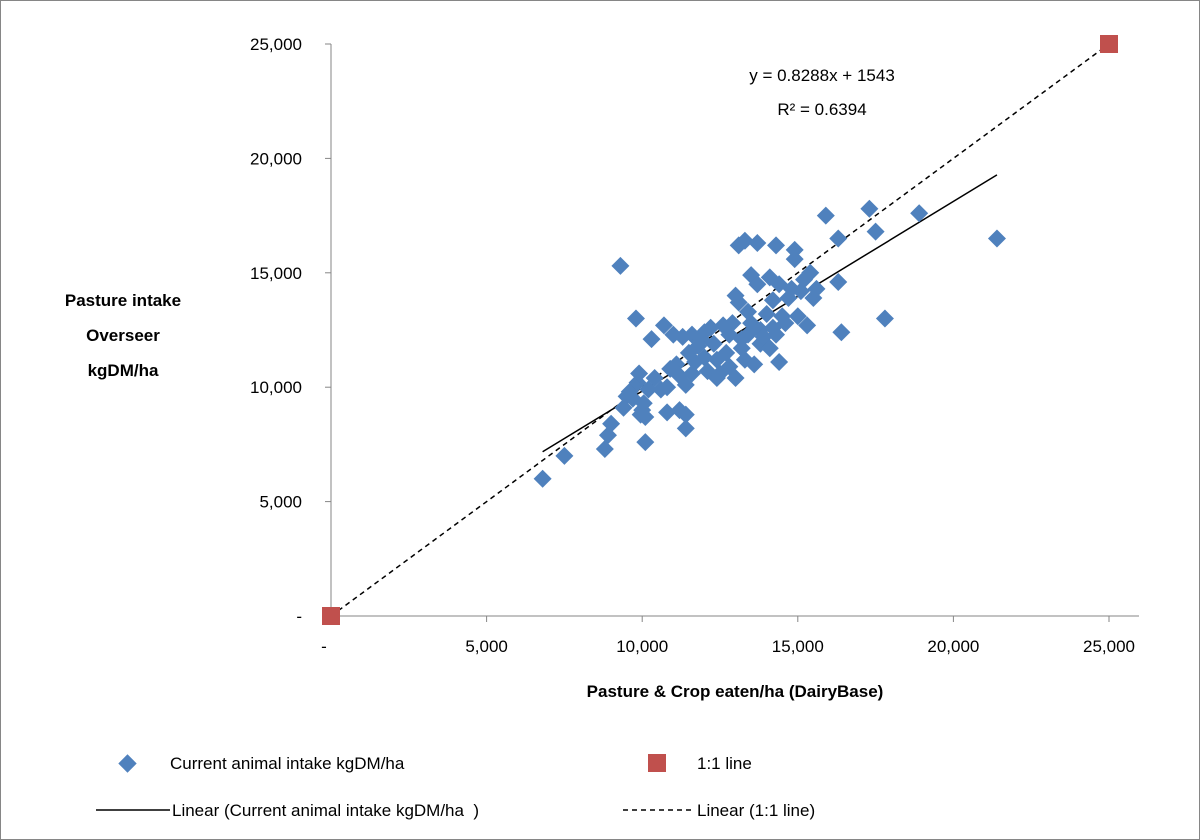  I want to click on x-tick-label: 20,000, so click(953, 646).